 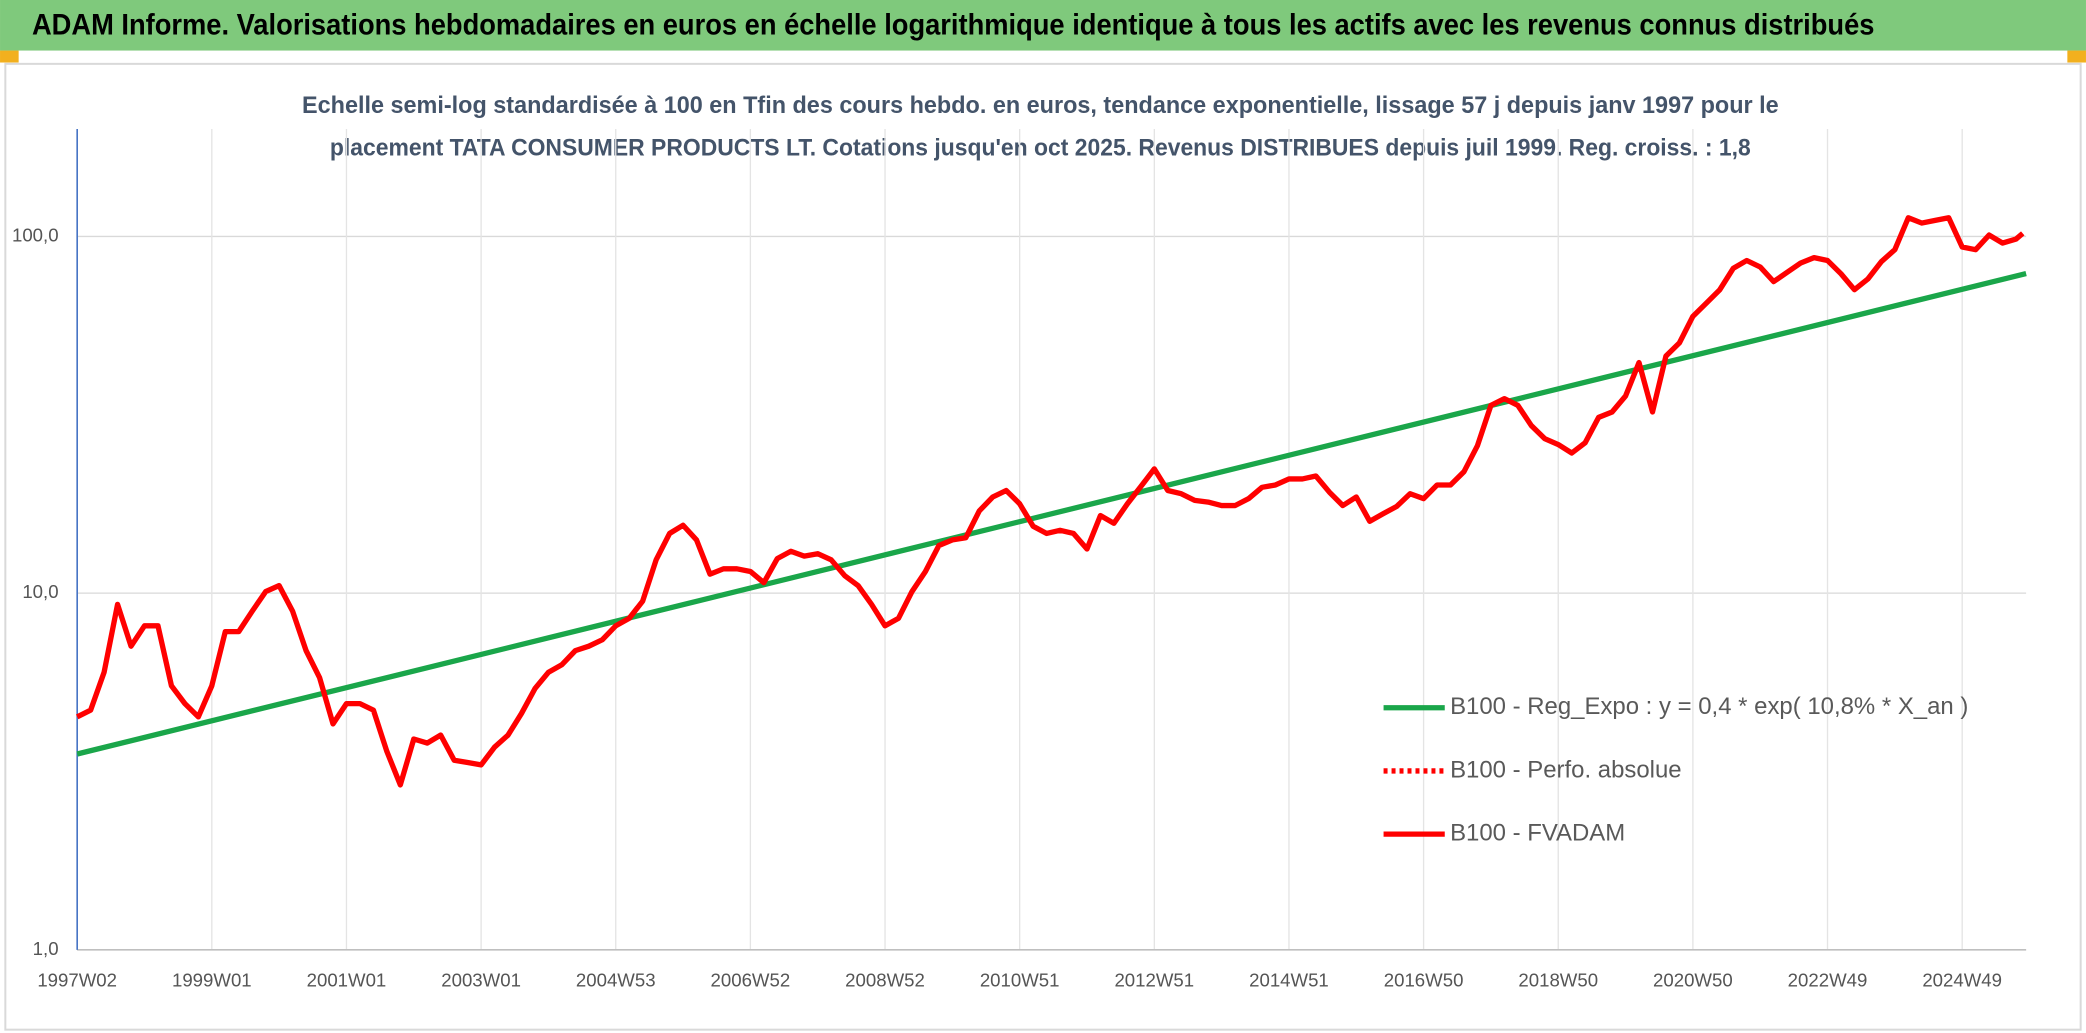 What do you see at coordinates (481, 980) in the screenshot?
I see `x-tick-label: 2003W01` at bounding box center [481, 980].